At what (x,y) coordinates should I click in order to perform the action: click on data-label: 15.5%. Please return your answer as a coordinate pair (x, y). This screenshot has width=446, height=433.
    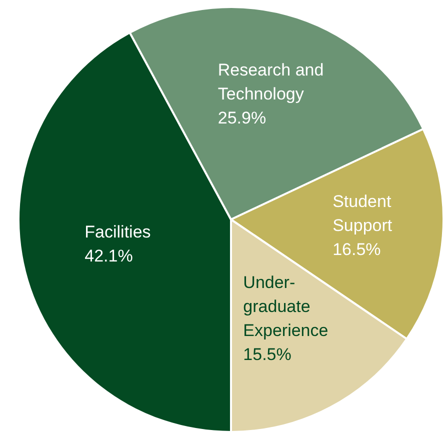
    Looking at the image, I should click on (267, 354).